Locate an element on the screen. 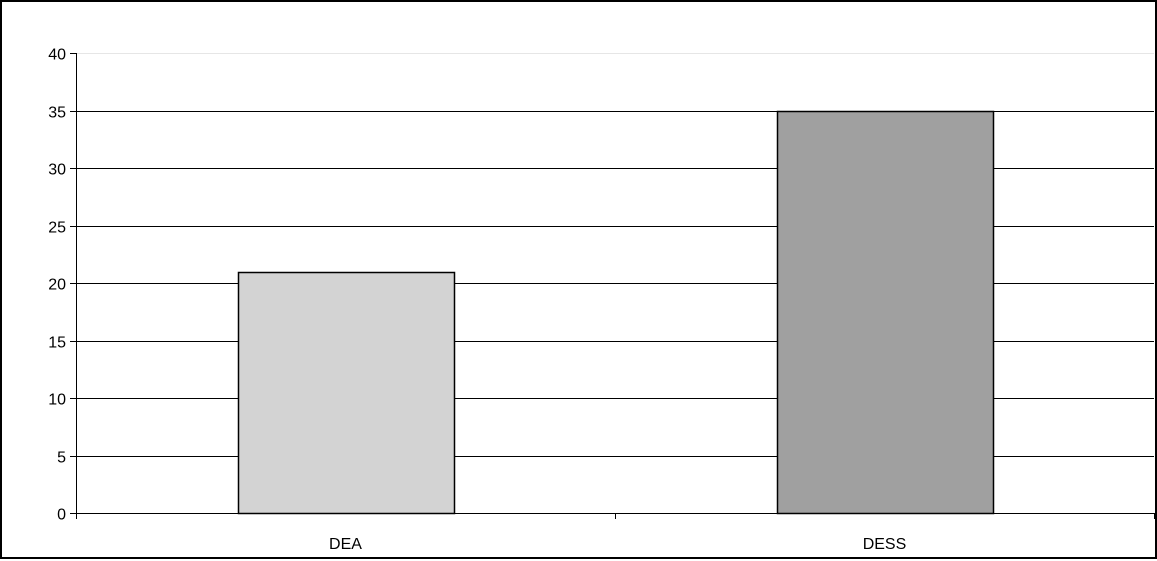  y-tick-label: 10 is located at coordinates (57, 400).